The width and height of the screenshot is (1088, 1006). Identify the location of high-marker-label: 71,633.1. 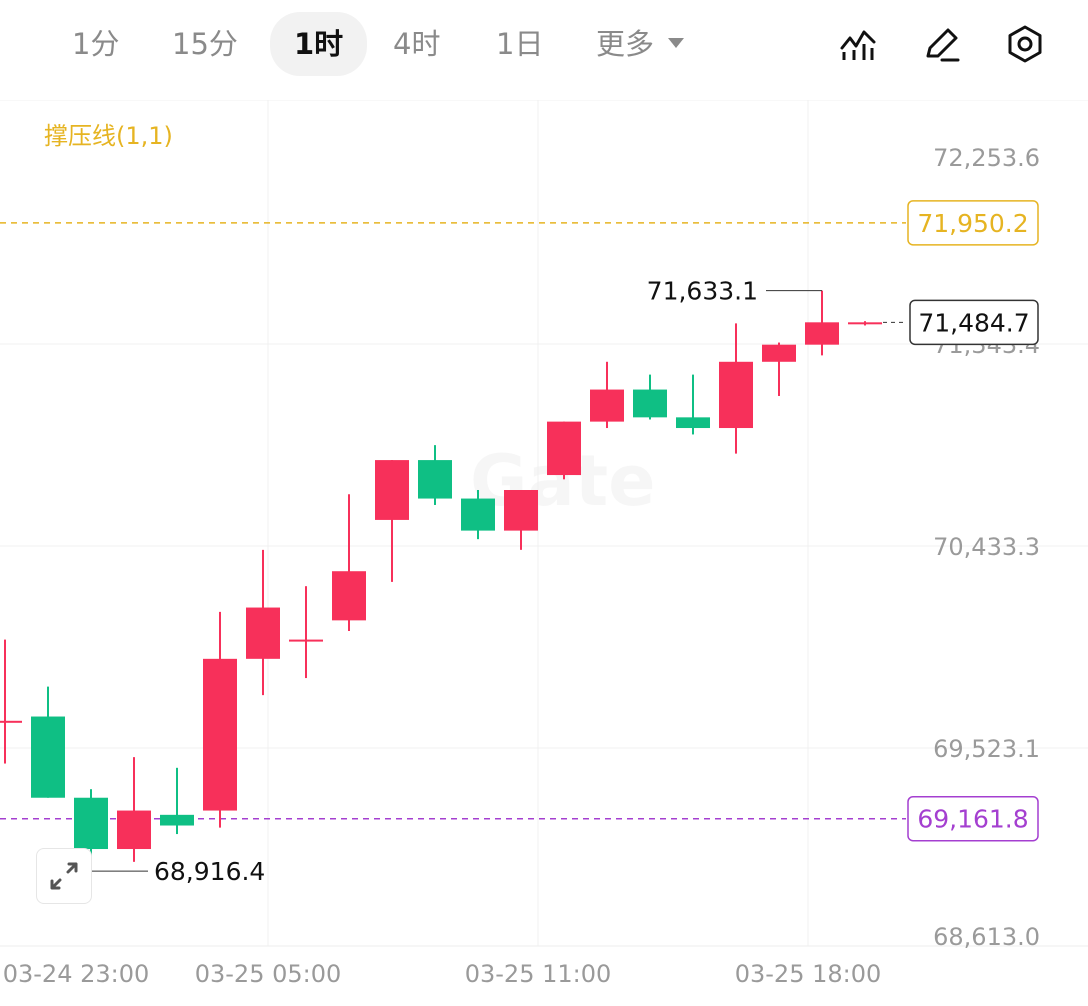
(702, 291).